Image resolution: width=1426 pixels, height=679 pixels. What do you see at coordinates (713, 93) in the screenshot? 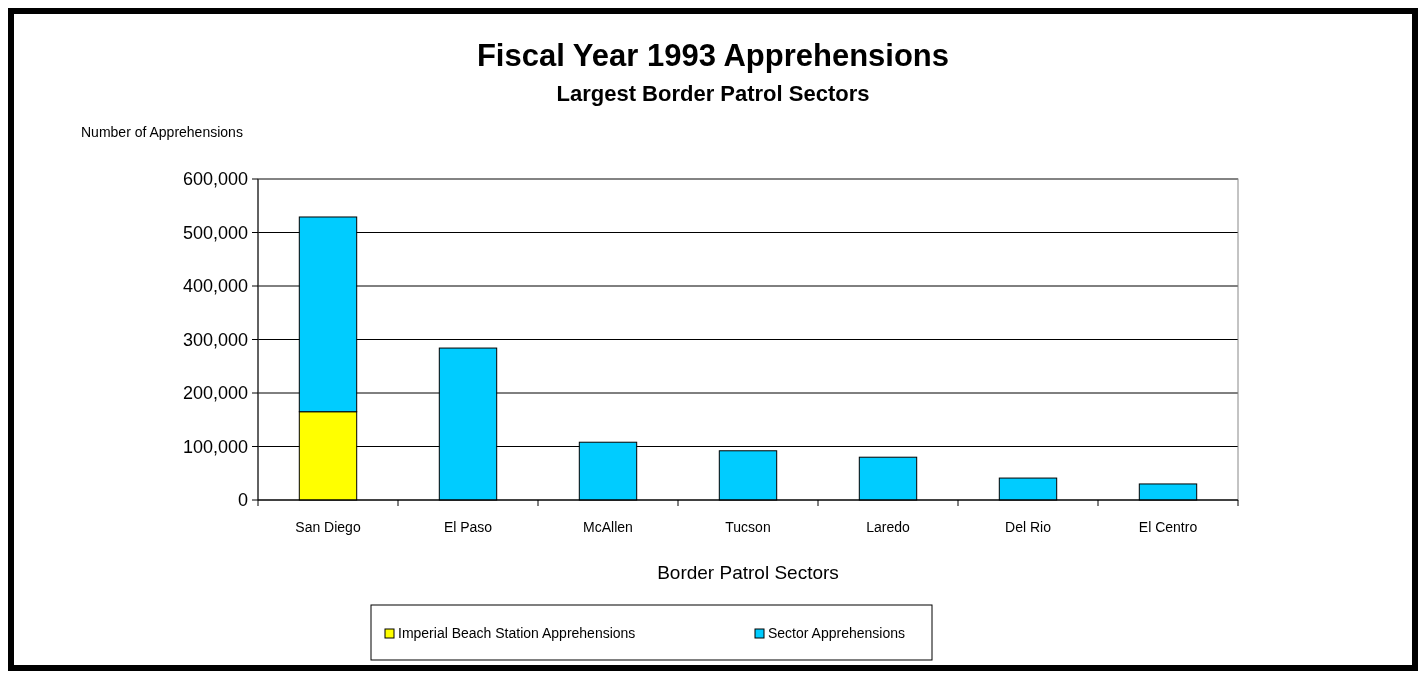
I see `chart-subtitle: Largest Border Patrol Sectors` at bounding box center [713, 93].